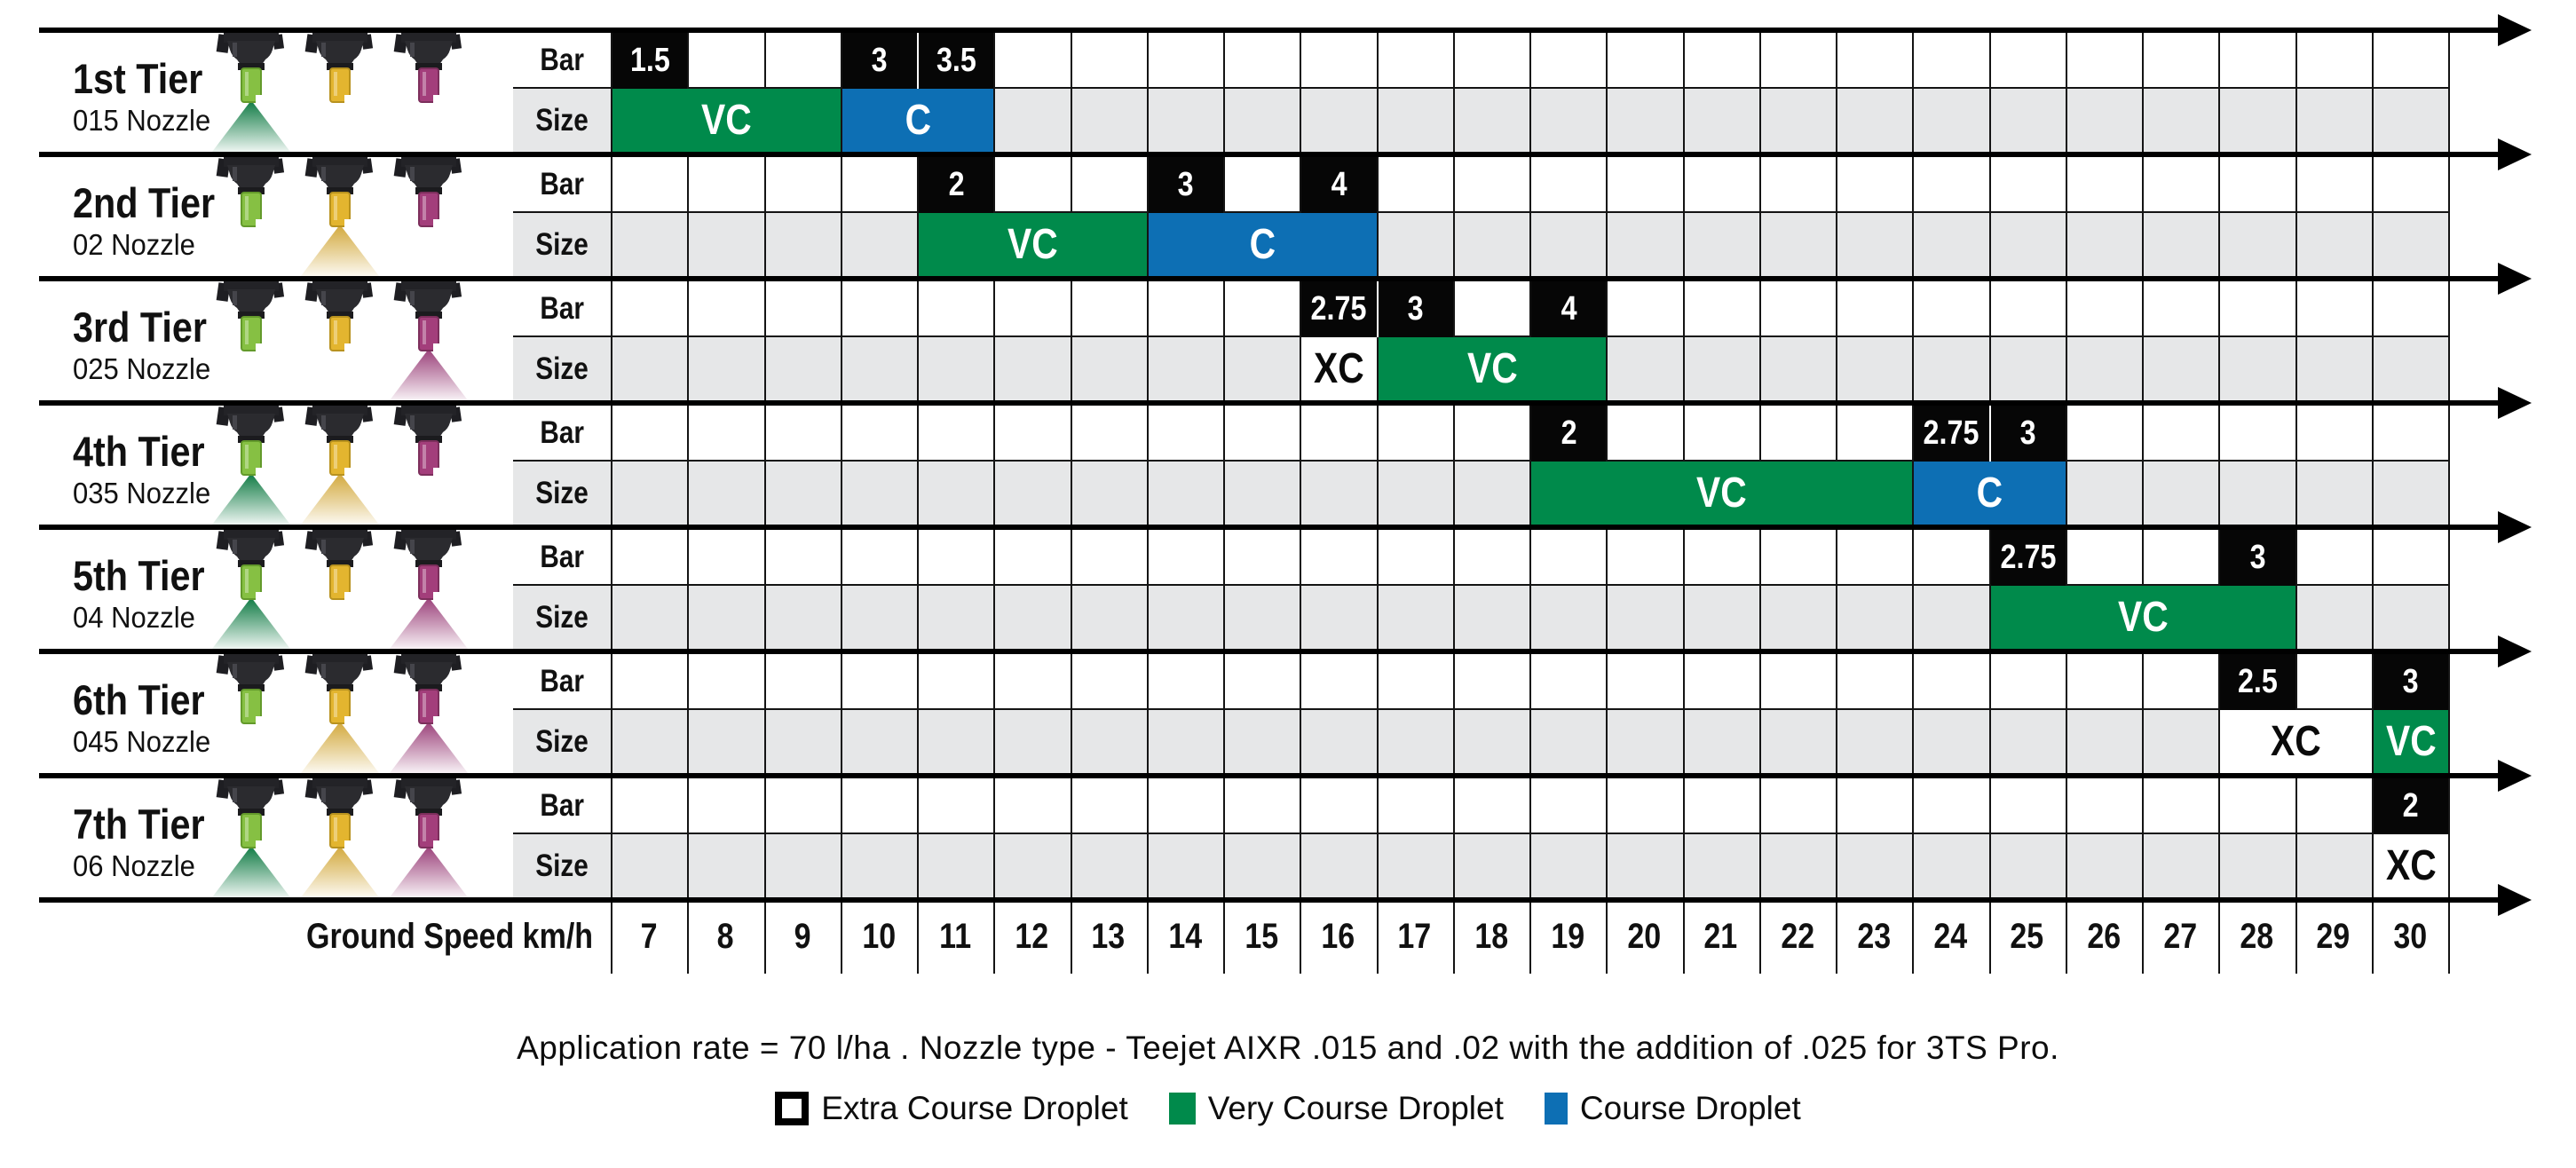 This screenshot has height=1168, width=2576. Describe the element at coordinates (142, 368) in the screenshot. I see `tier-subtitle: 025 Nozzle` at that location.